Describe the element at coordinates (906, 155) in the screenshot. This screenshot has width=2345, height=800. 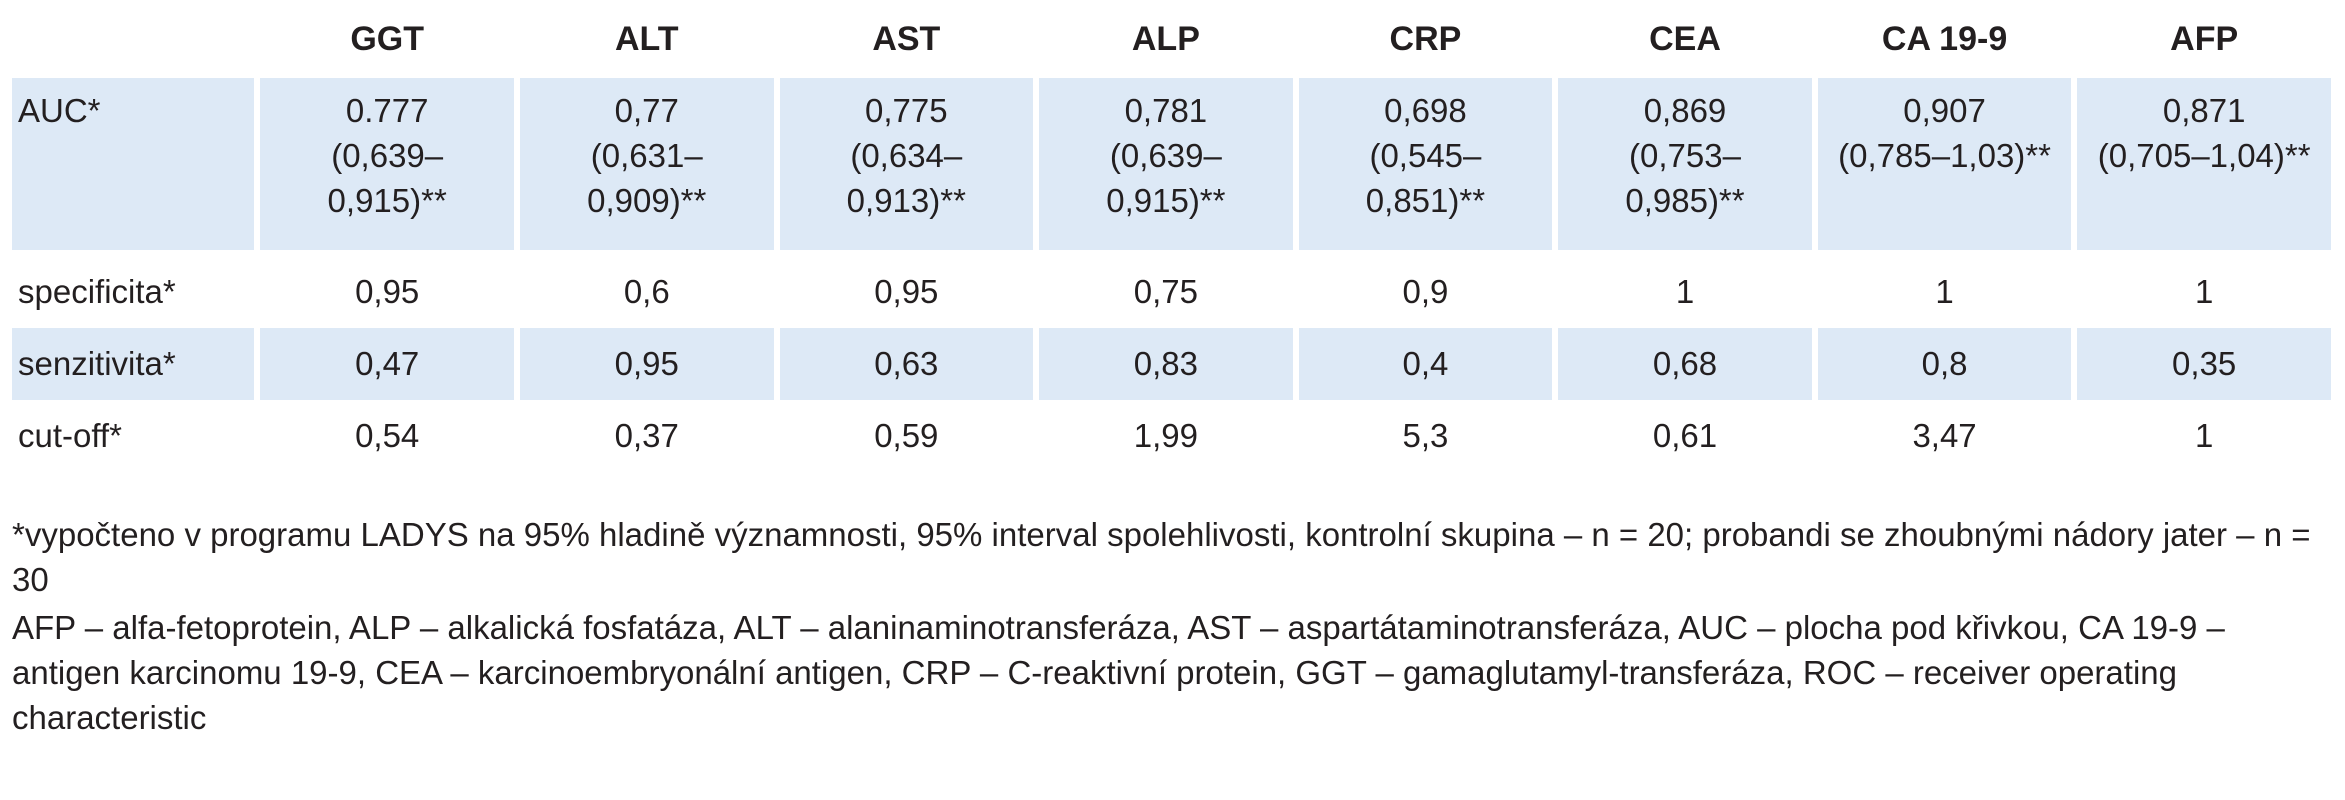
I see `auc-ci-low: (0,634–` at that location.